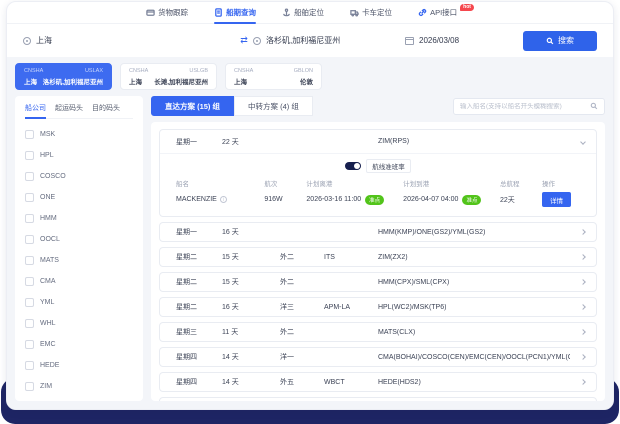 Image resolution: width=620 pixels, height=424 pixels. What do you see at coordinates (69, 108) in the screenshot?
I see `tab-origin-terminal: 起运码头` at bounding box center [69, 108].